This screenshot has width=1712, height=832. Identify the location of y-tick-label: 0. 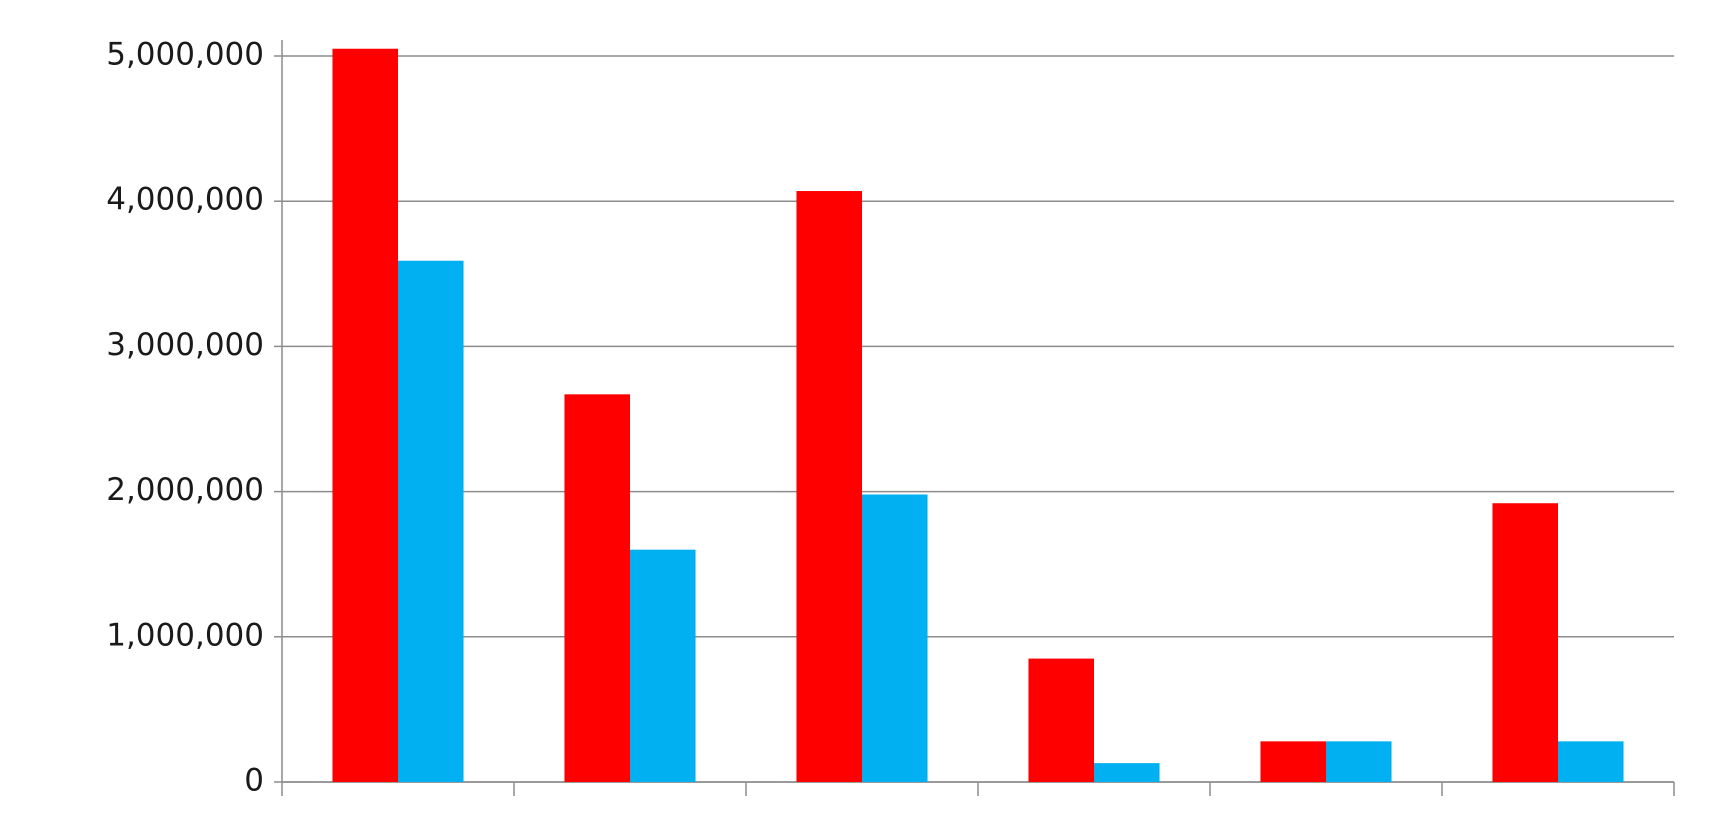
(254, 781).